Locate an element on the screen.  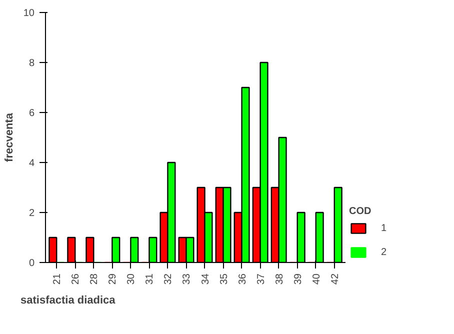
y-tick-label: 2 is located at coordinates (31, 213).